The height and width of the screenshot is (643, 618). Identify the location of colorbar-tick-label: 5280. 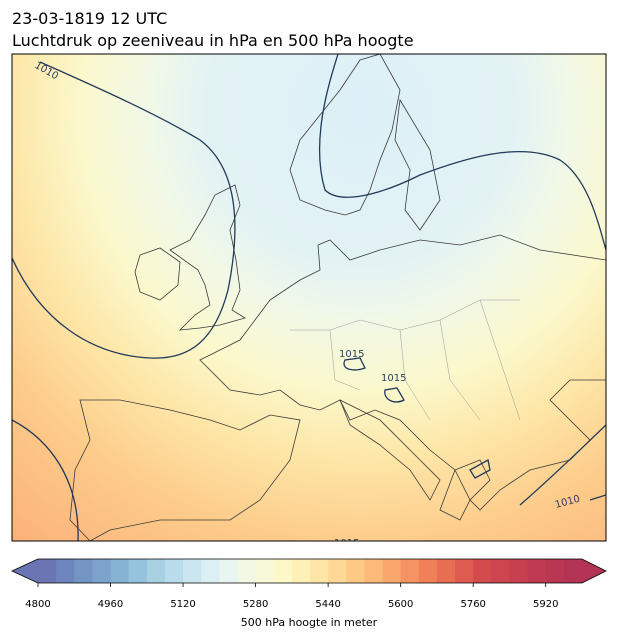
(255, 604).